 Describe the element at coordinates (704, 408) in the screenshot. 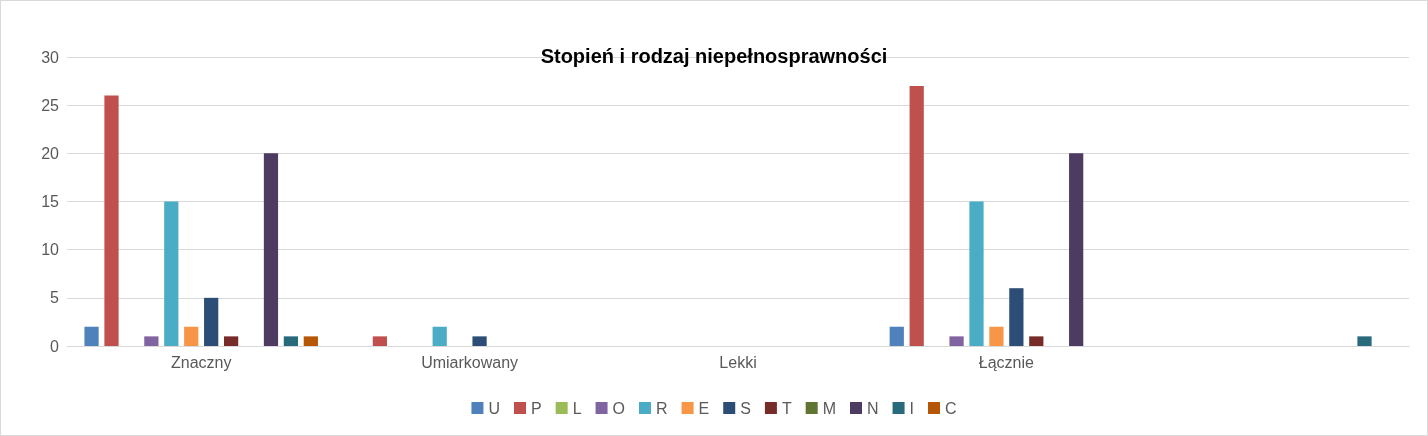

I see `legend-label: E` at that location.